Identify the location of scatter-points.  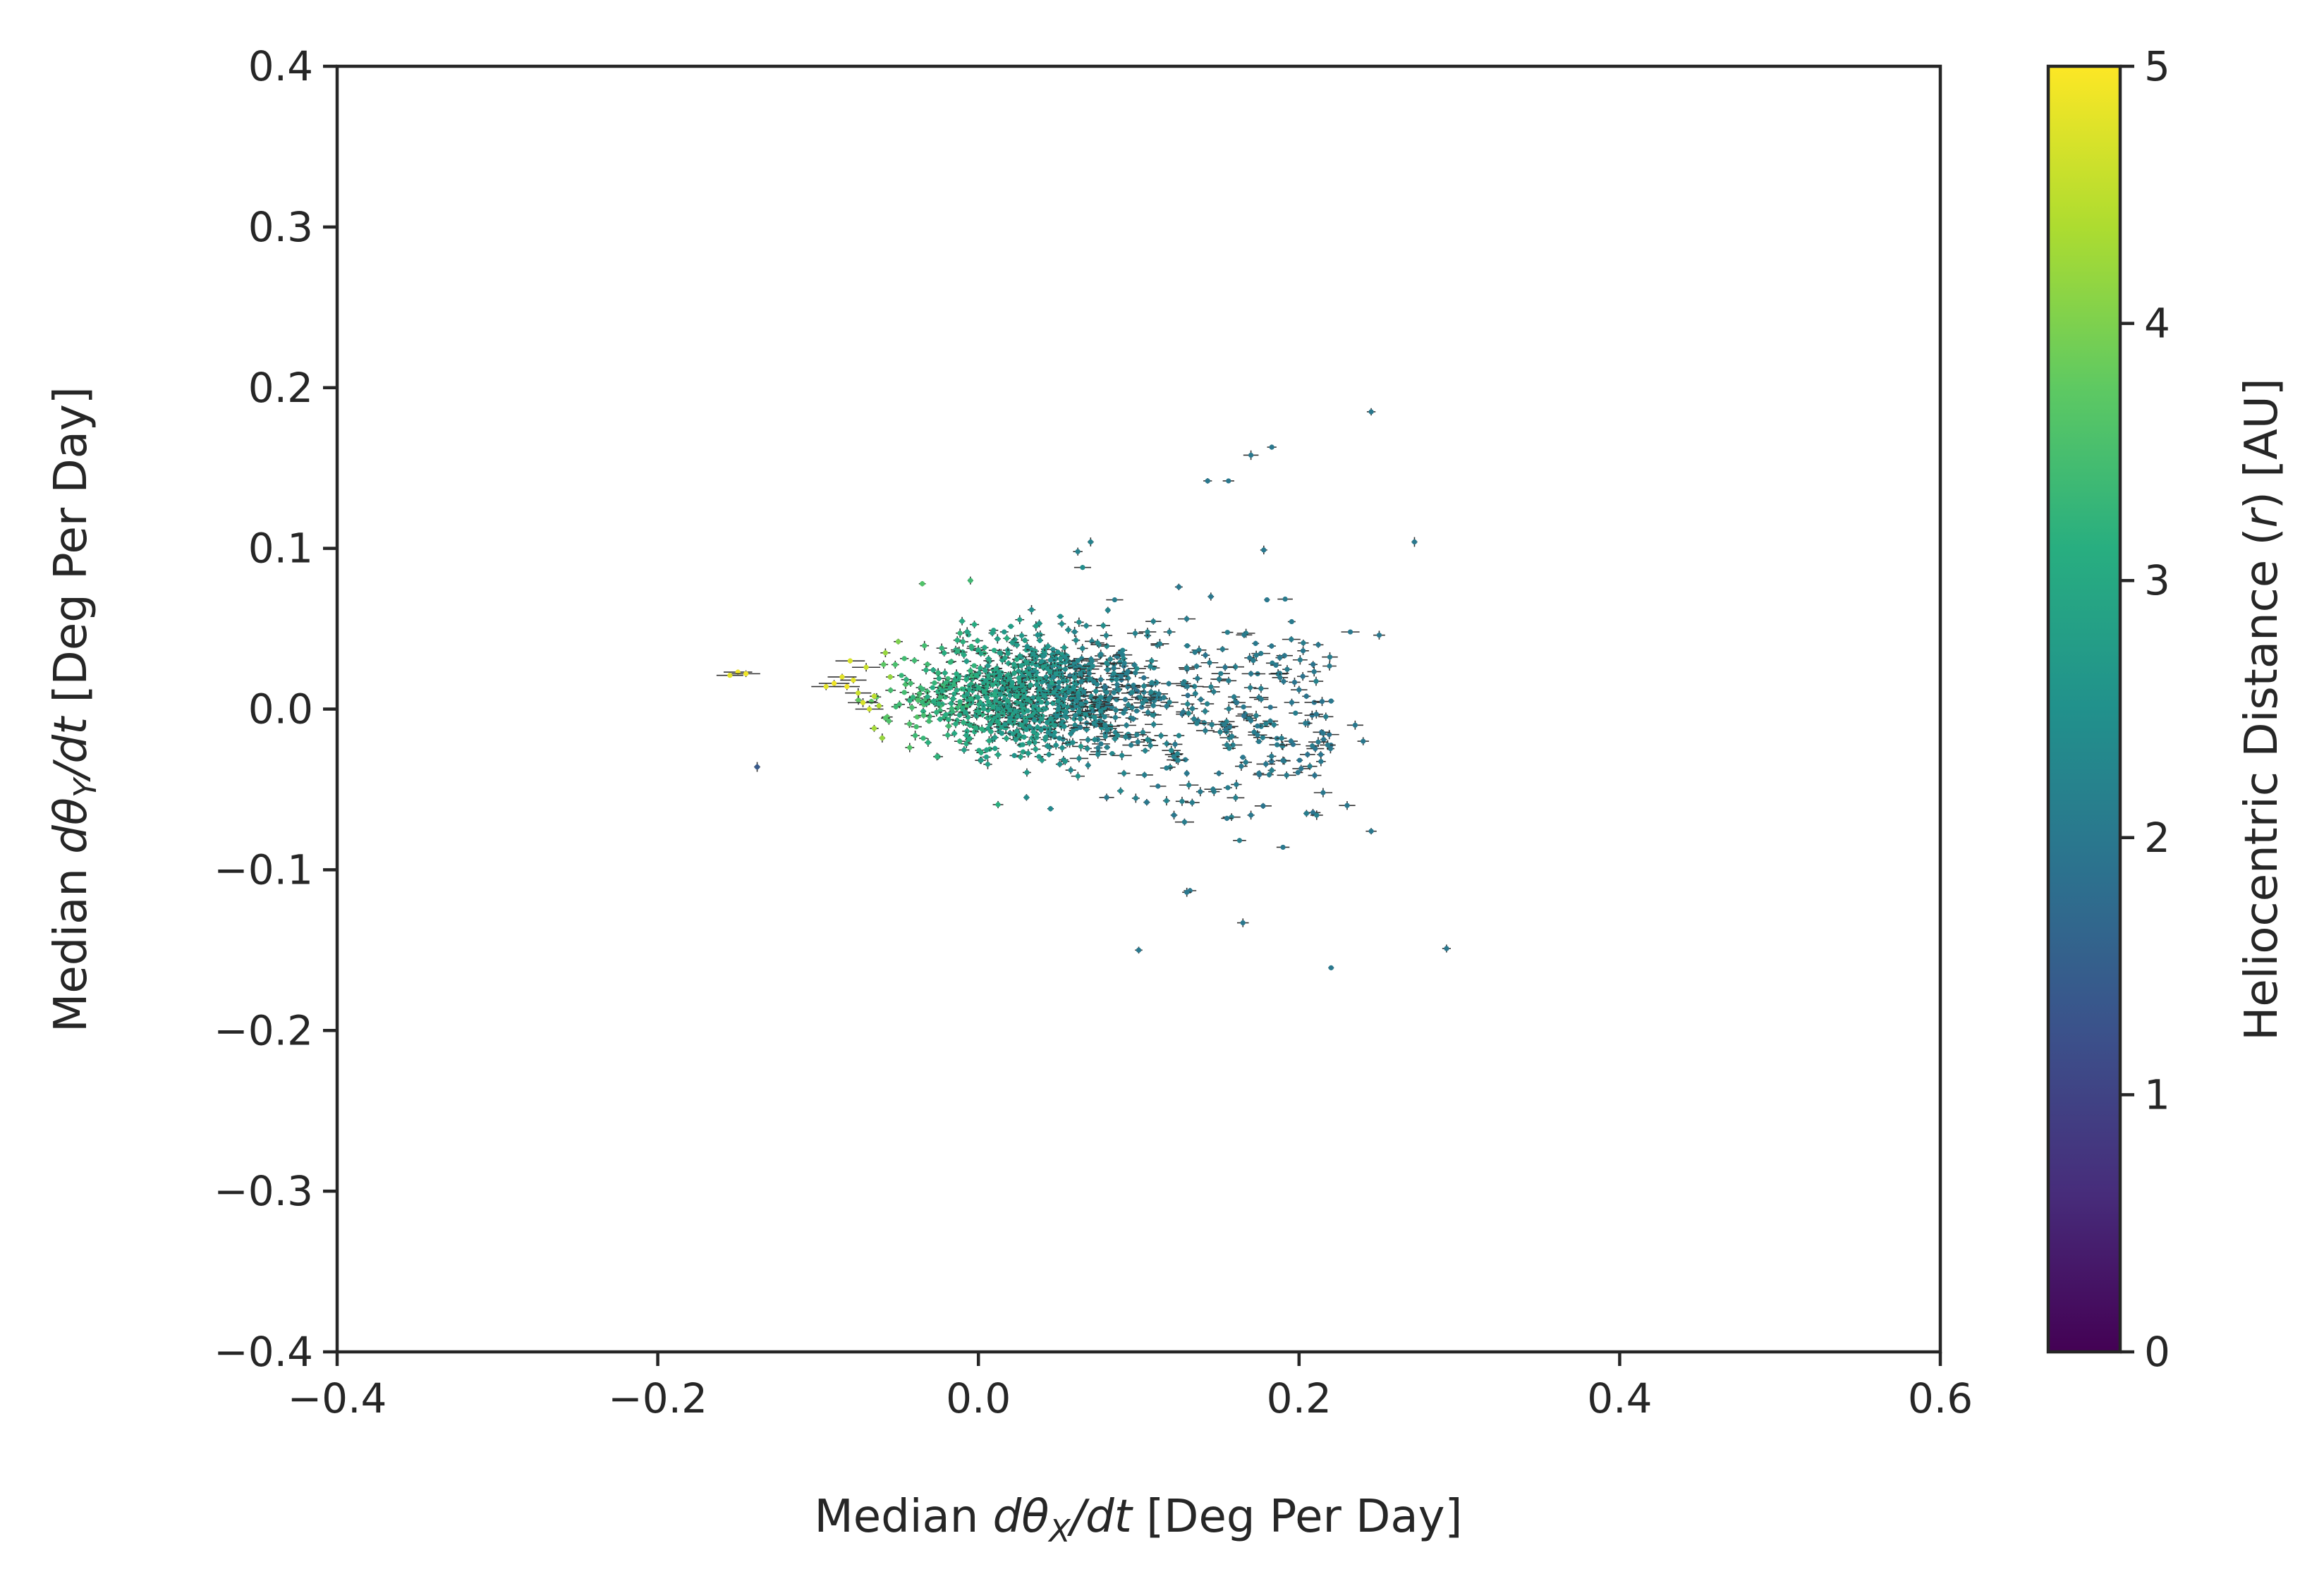
(1083, 689).